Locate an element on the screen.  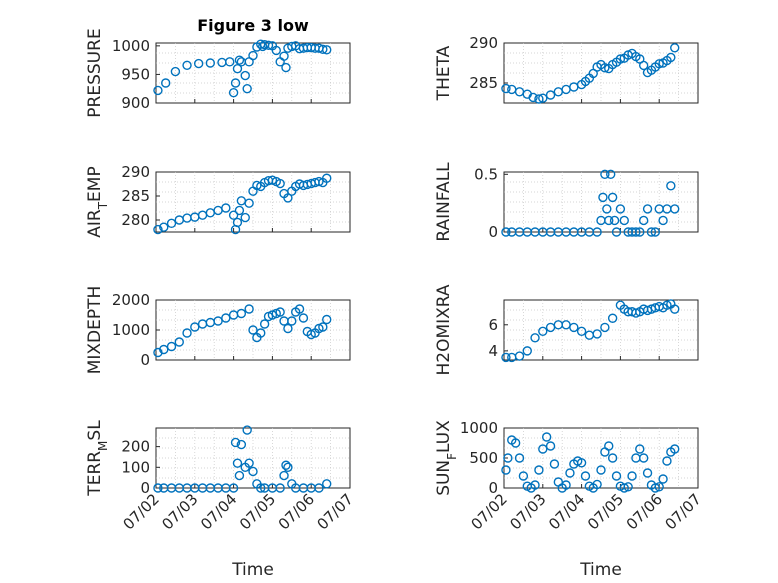
y-axis-label: TERRMSL is located at coordinates (97, 458).